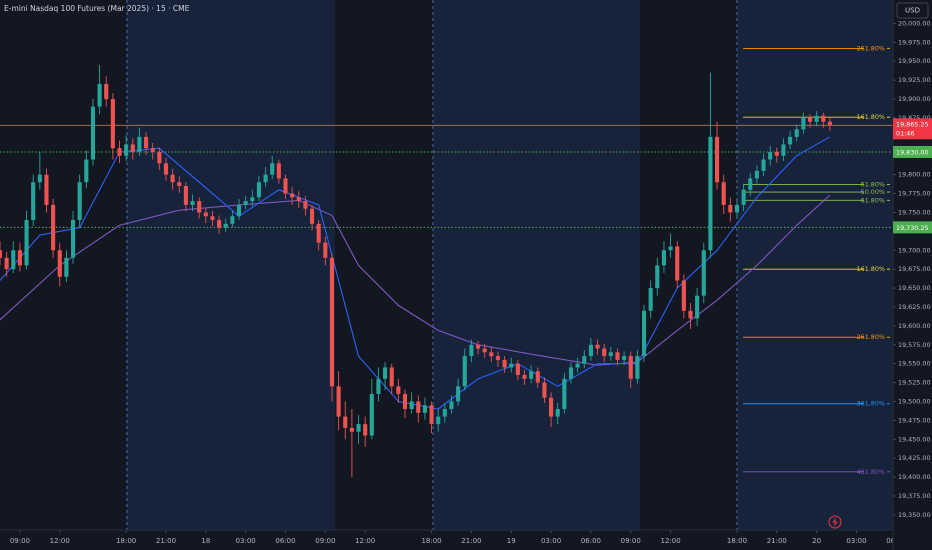 The width and height of the screenshot is (932, 550). I want to click on y-tick-label: 19,950.00, so click(914, 61).